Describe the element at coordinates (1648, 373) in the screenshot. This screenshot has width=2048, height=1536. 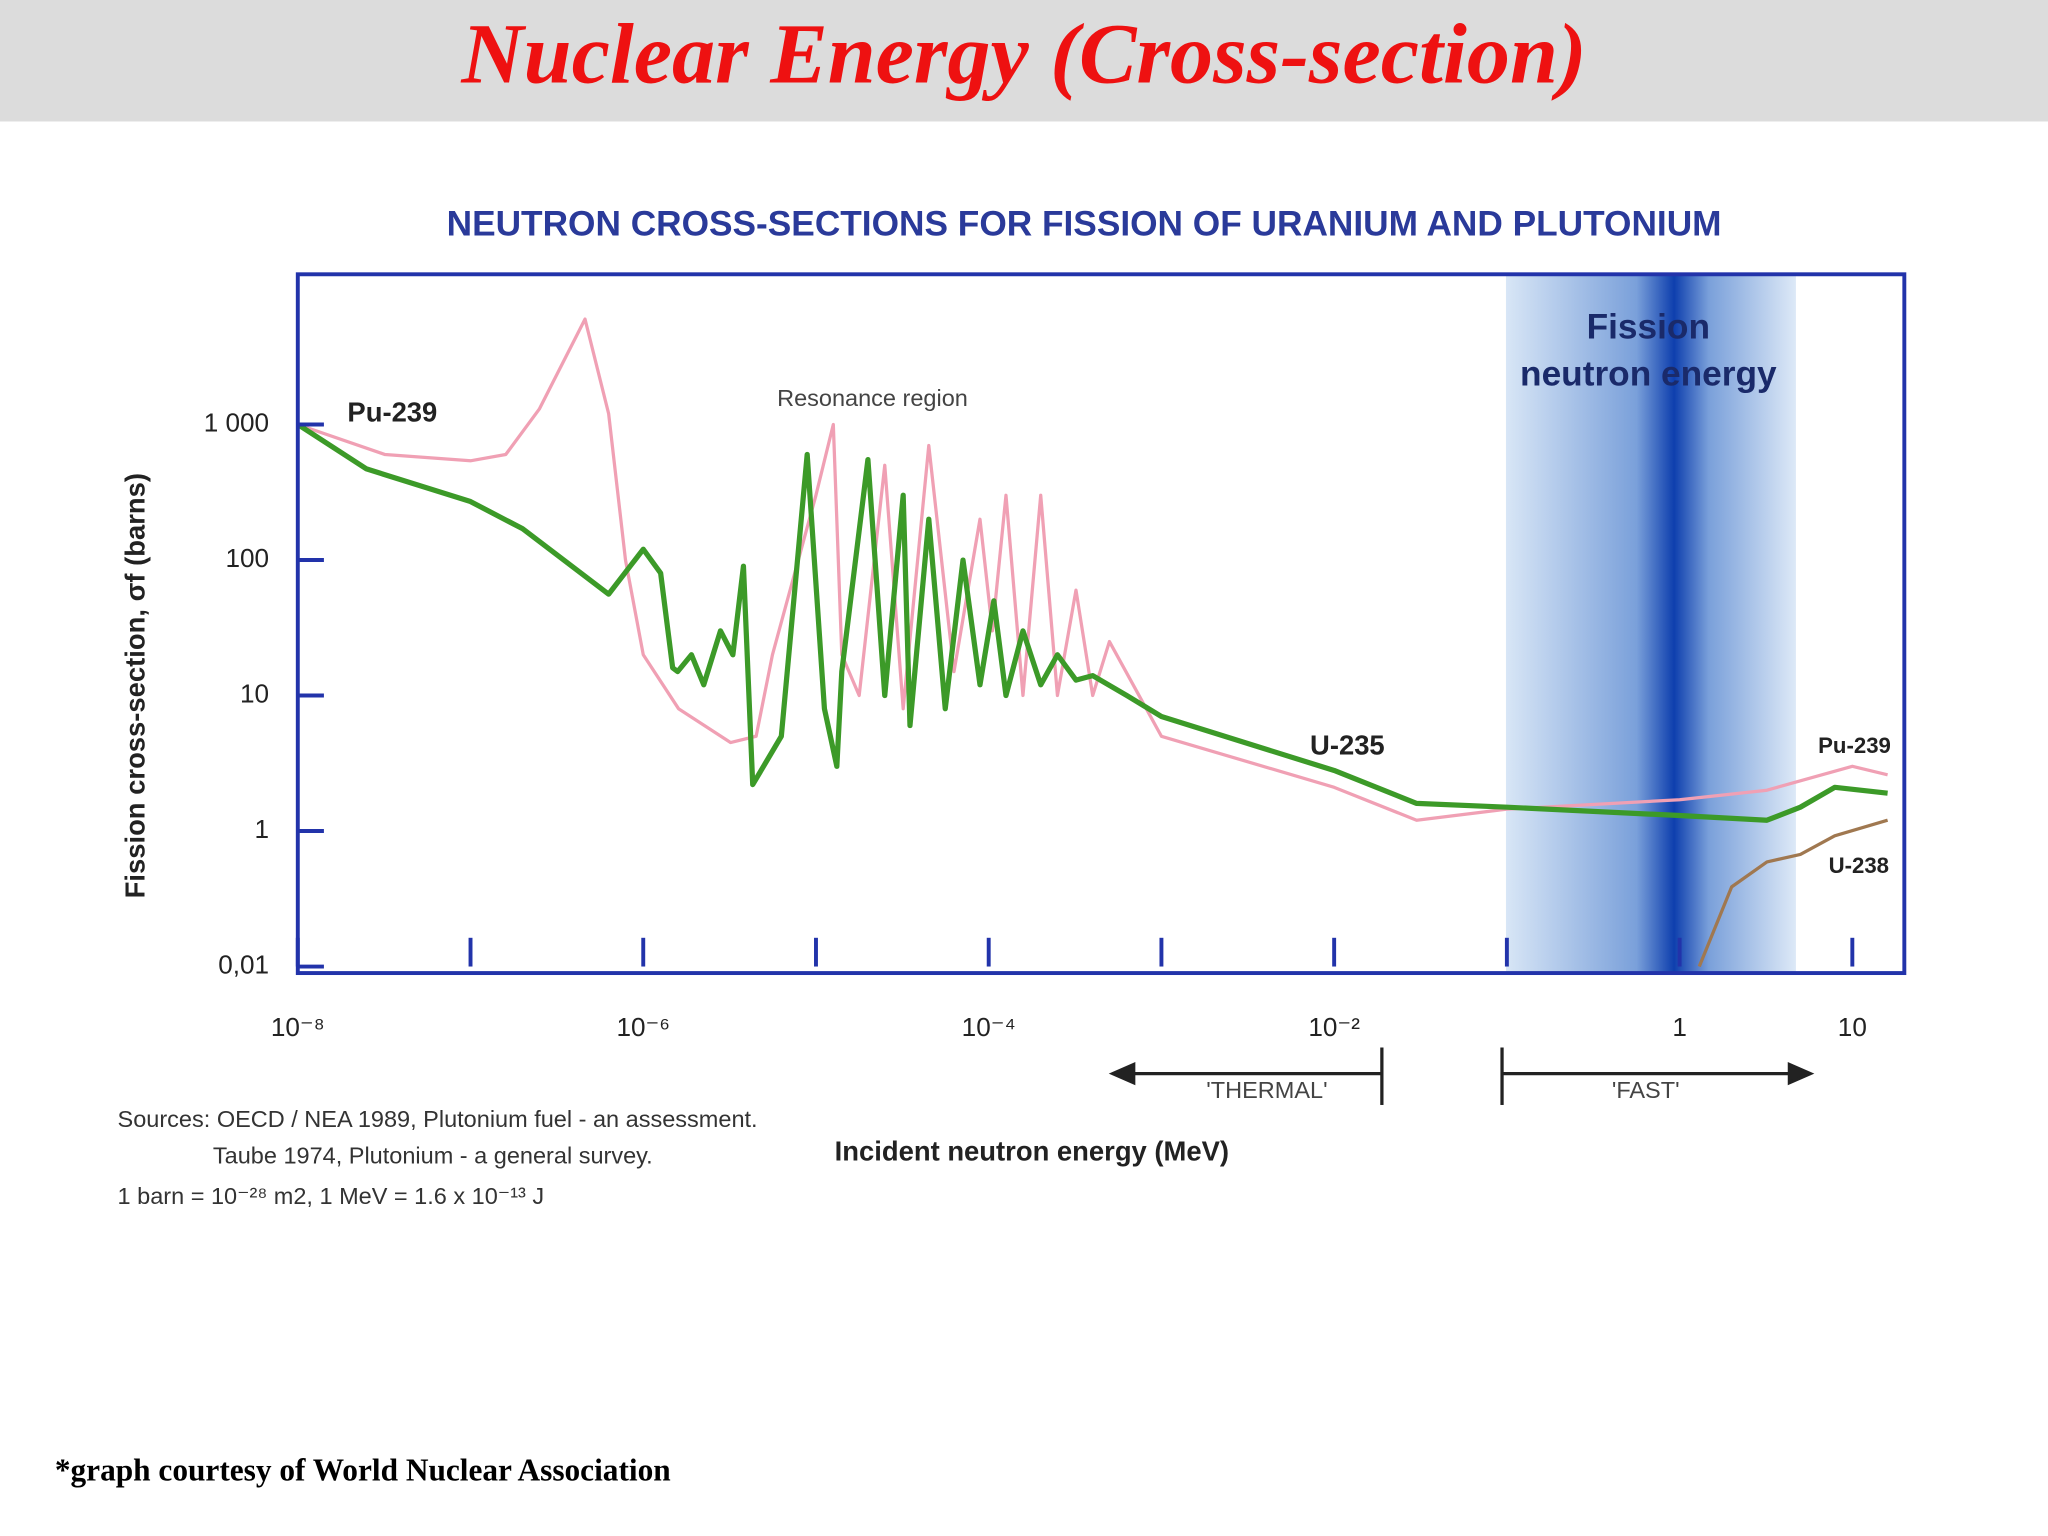
I see `band-label: neutron energy` at that location.